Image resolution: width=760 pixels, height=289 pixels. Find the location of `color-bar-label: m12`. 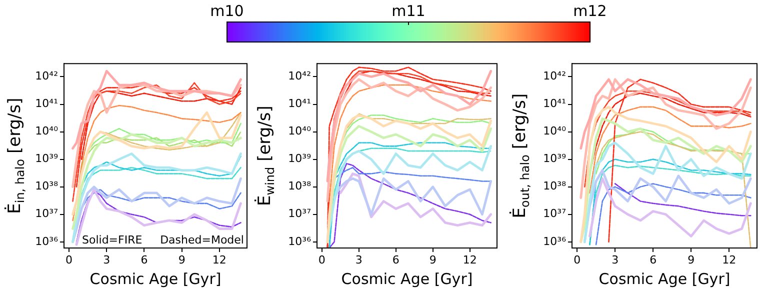

color-bar-label: m12 is located at coordinates (590, 11).